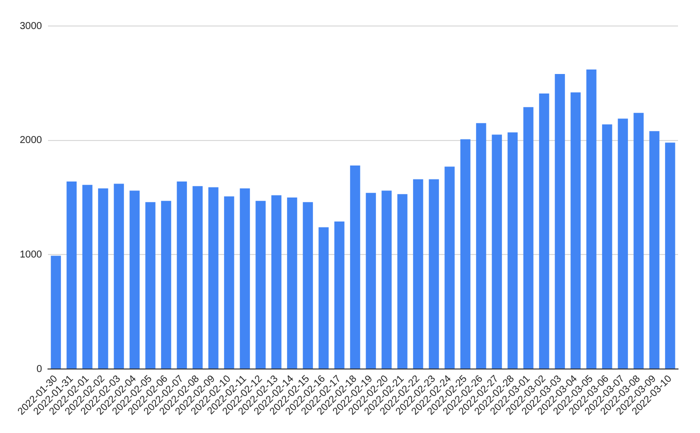 This screenshot has width=700, height=433. What do you see at coordinates (31, 254) in the screenshot?
I see `y-tick-label: 1000` at bounding box center [31, 254].